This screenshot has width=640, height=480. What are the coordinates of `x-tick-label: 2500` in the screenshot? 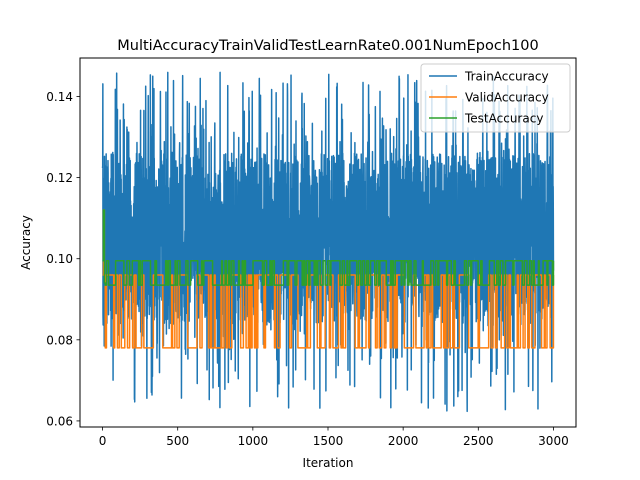 It's located at (478, 441).